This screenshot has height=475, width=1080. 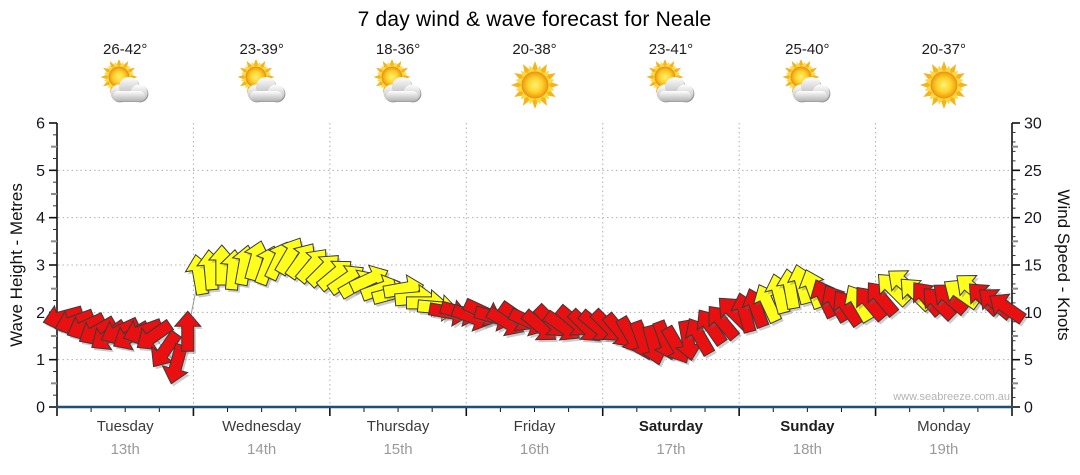 What do you see at coordinates (671, 49) in the screenshot?
I see `temperature-range: 23-41°` at bounding box center [671, 49].